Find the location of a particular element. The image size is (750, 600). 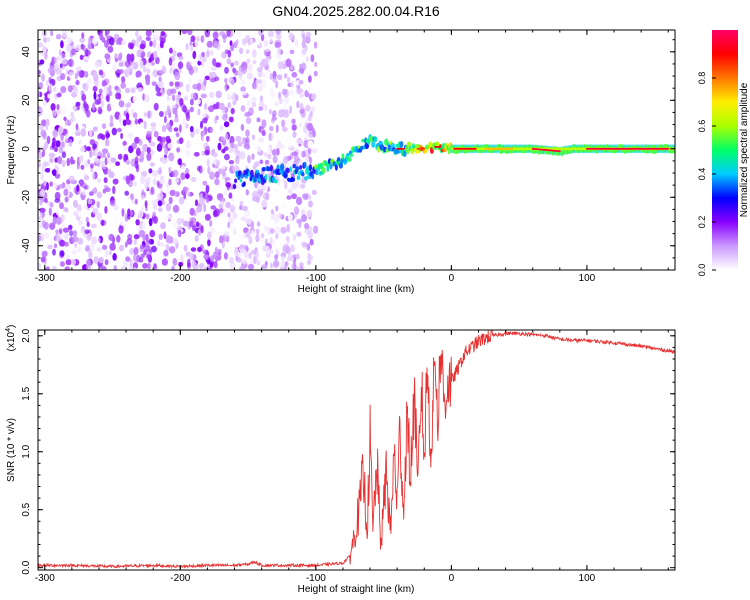

y-tick-label: -40 is located at coordinates (26, 245).